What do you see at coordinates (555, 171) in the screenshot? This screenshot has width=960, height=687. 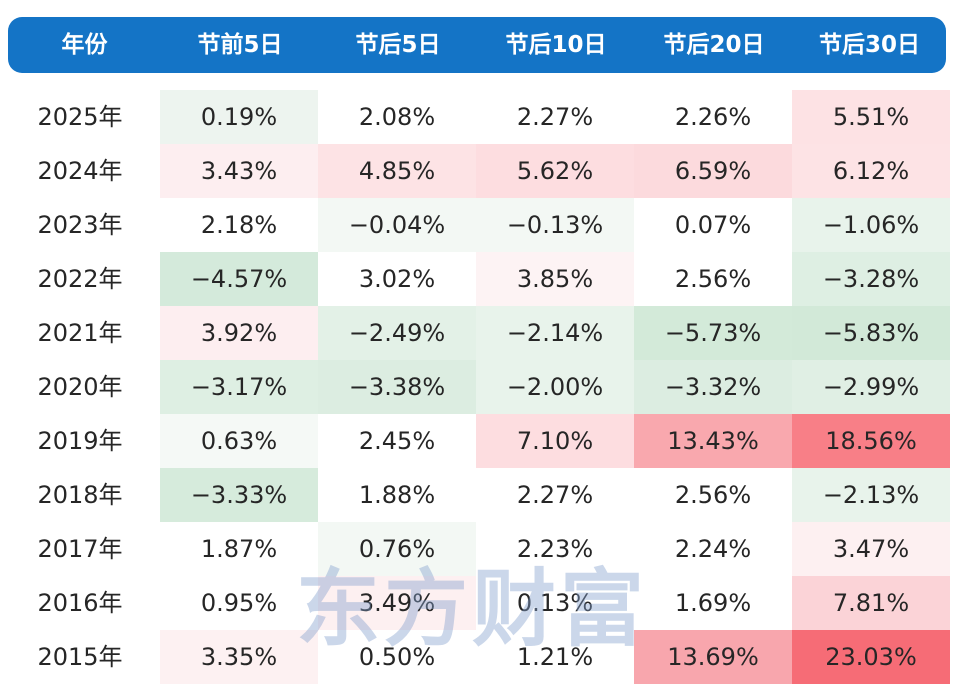 I see `value-cell: 5.62%` at bounding box center [555, 171].